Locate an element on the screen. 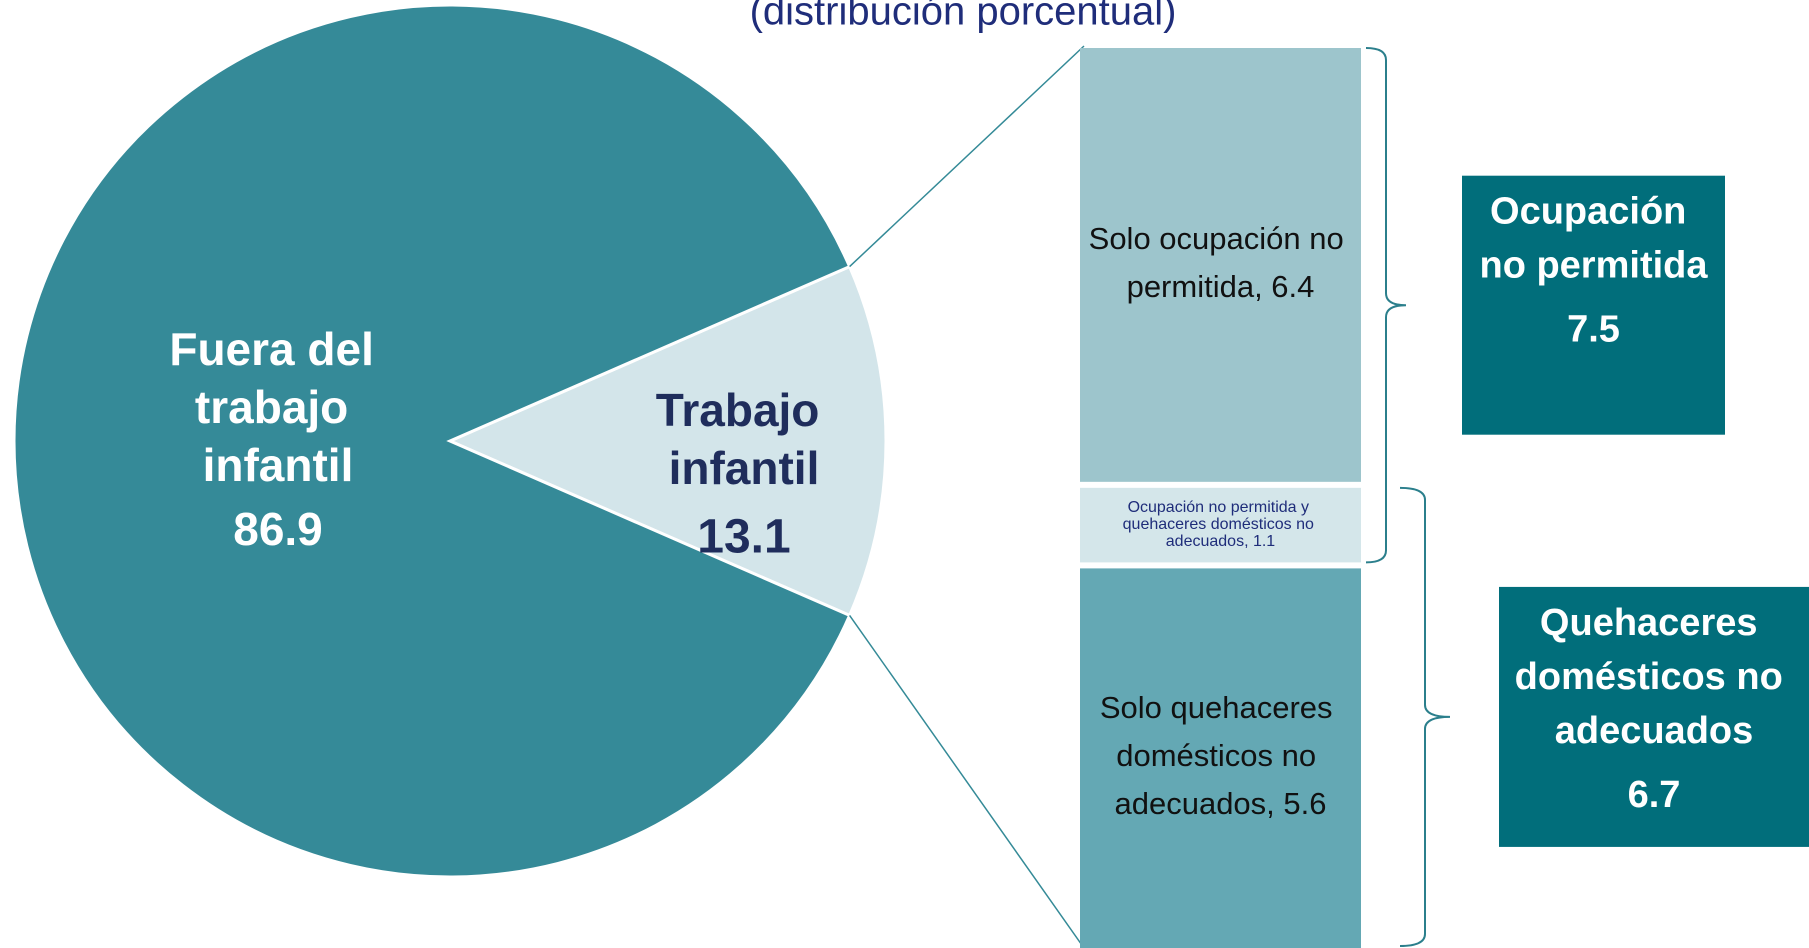 The width and height of the screenshot is (1809, 948). group-label: Ocupación no permitida is located at coordinates (1593, 239).